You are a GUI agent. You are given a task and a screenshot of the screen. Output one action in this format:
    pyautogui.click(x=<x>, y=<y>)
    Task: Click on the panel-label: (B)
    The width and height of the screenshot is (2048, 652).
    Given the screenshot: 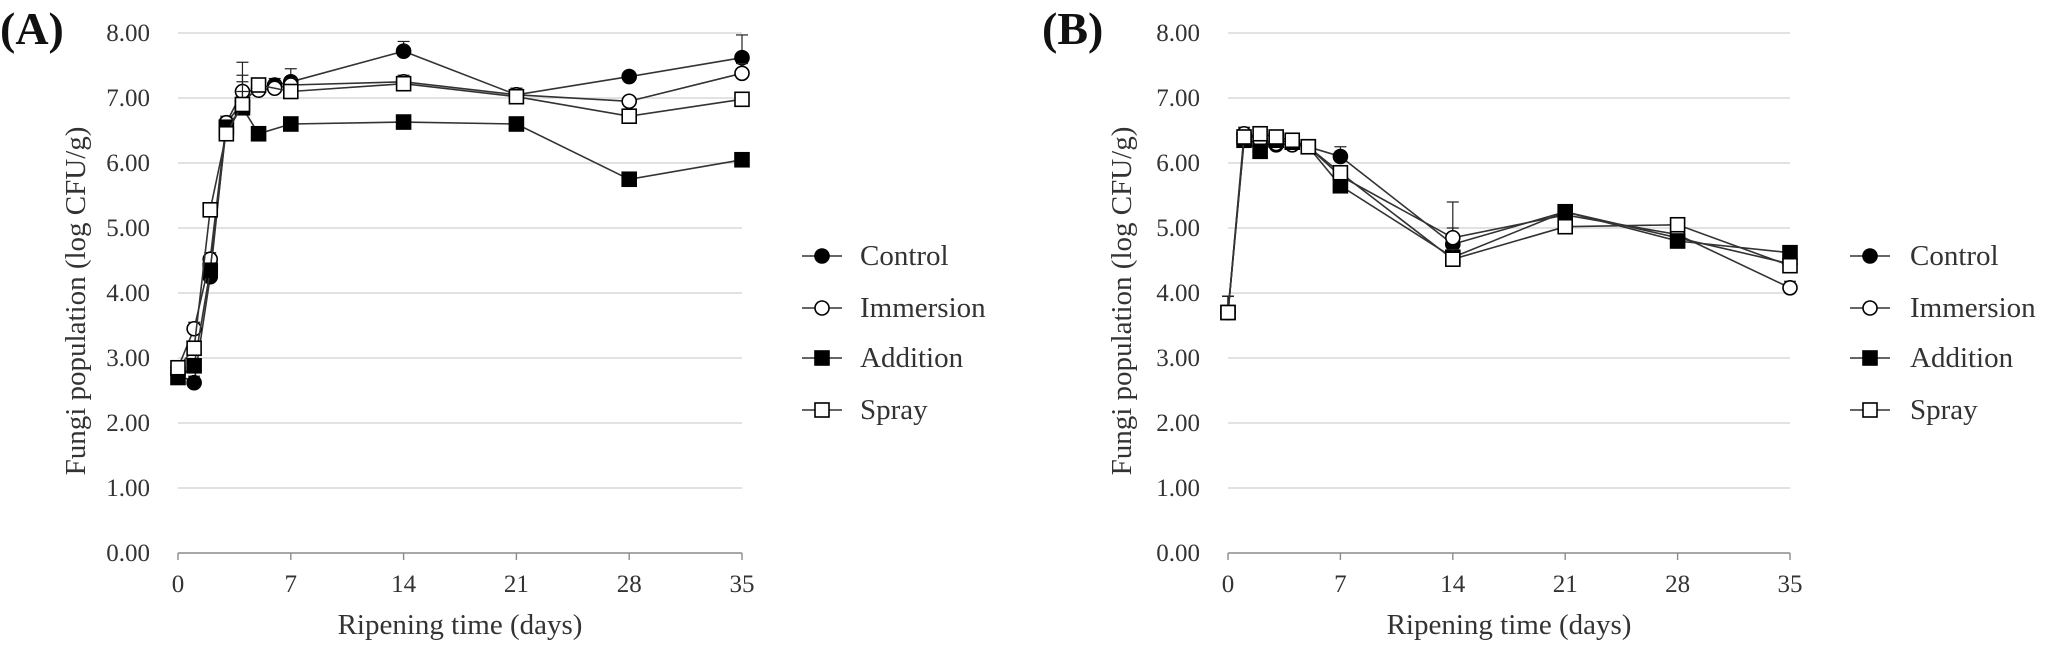 What is the action you would take?
    pyautogui.click(x=1072, y=28)
    